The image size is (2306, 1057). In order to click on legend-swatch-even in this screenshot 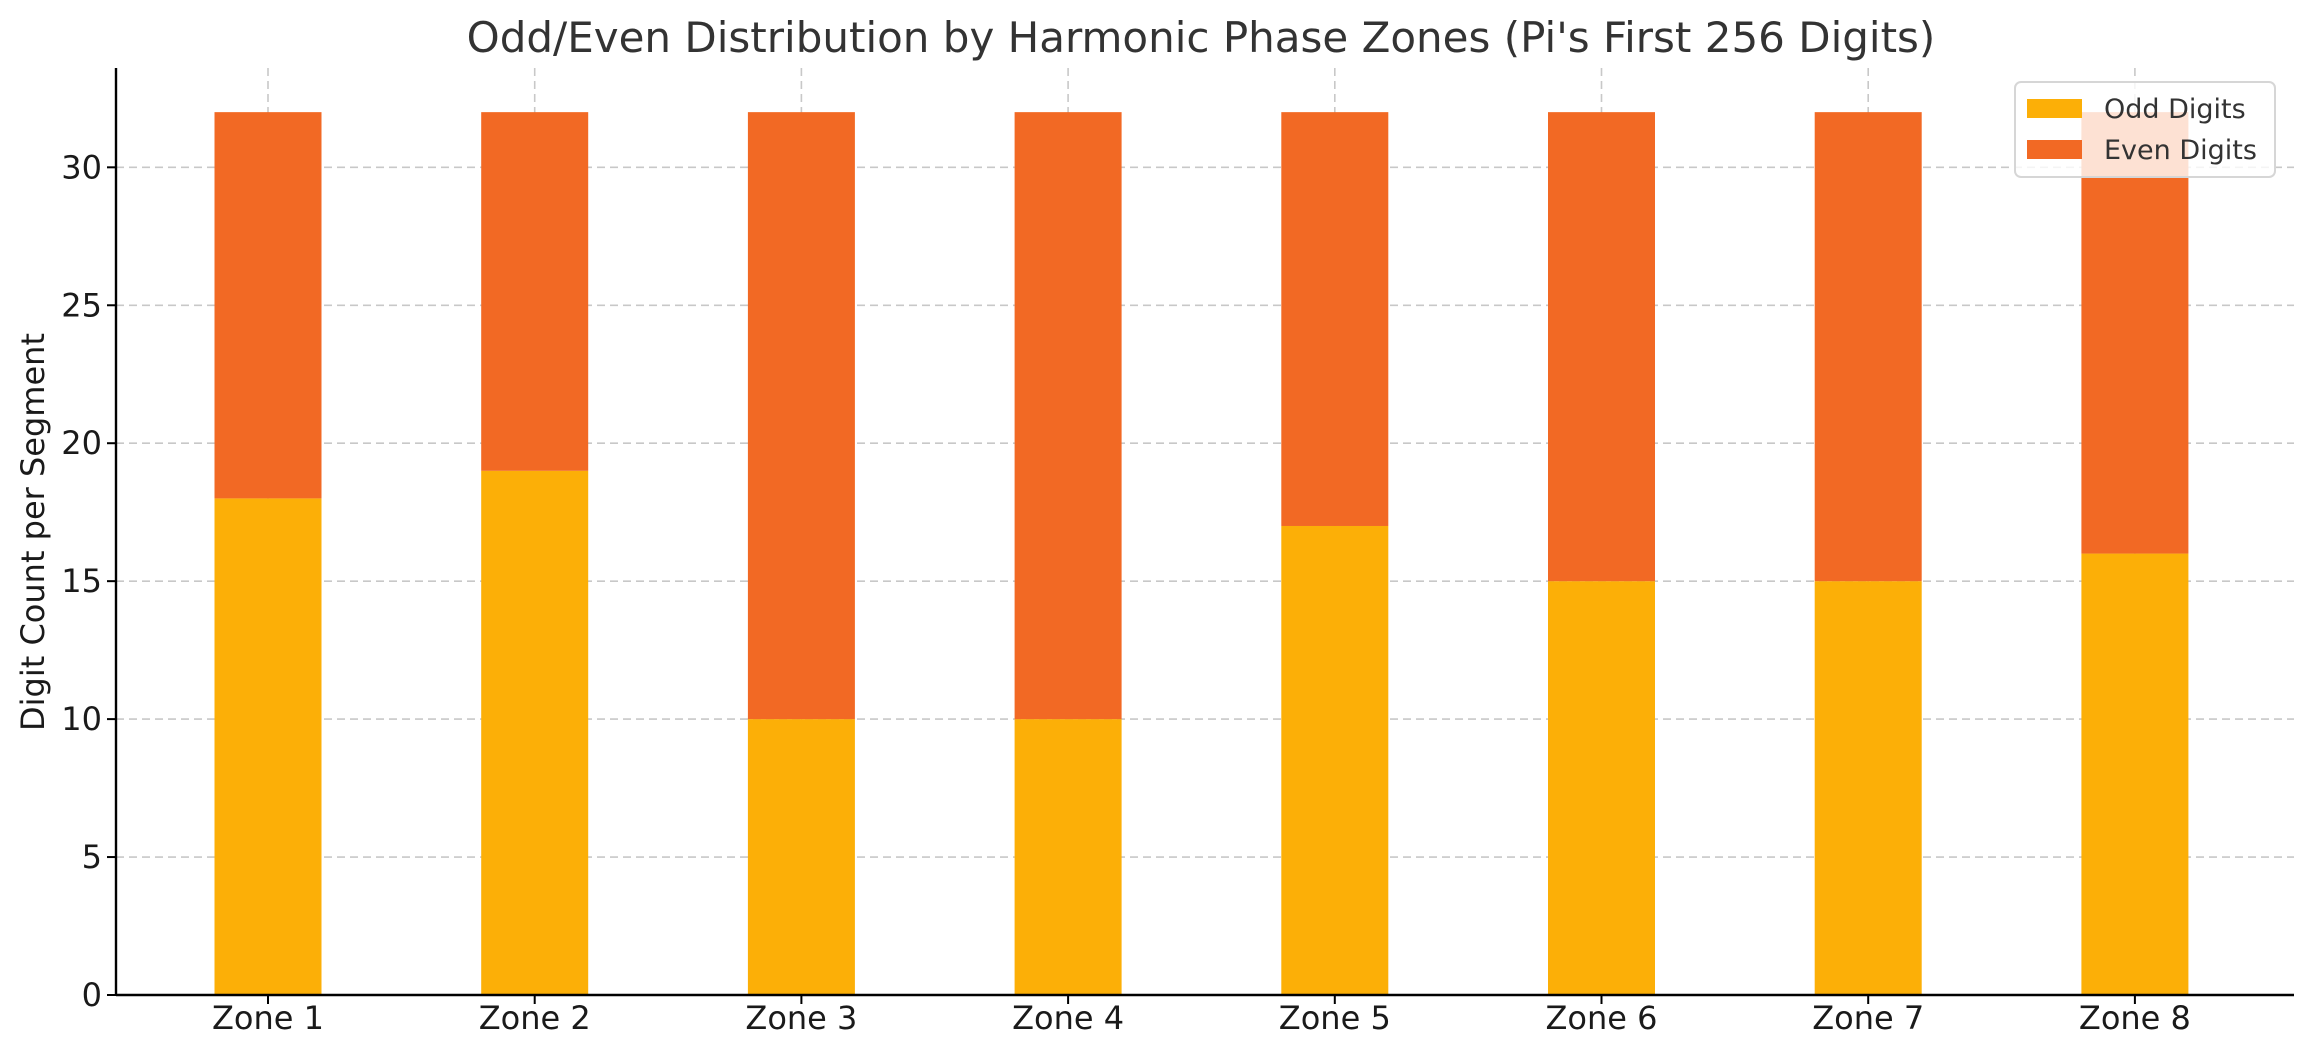, I will do `click(2054, 149)`.